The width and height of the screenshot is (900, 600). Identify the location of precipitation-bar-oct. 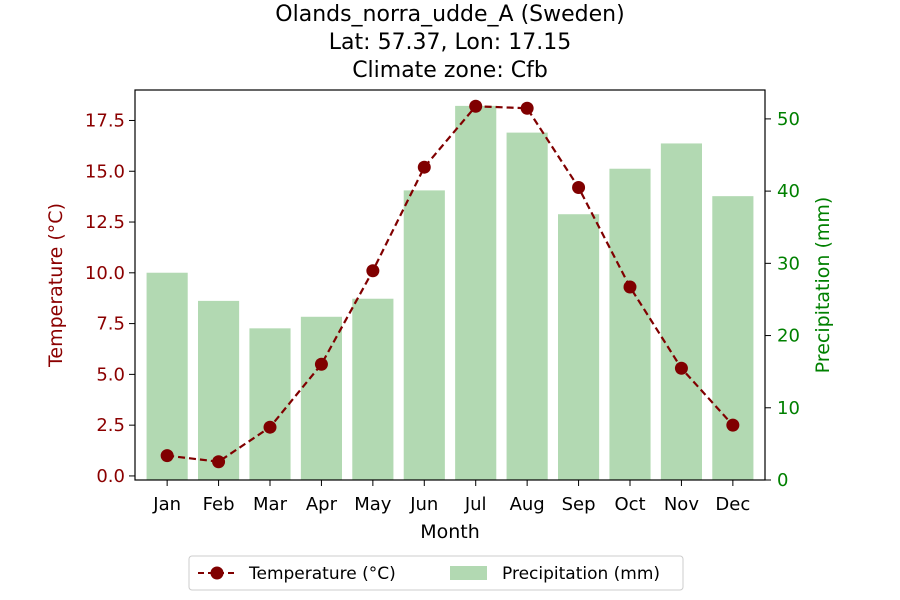
(630, 324).